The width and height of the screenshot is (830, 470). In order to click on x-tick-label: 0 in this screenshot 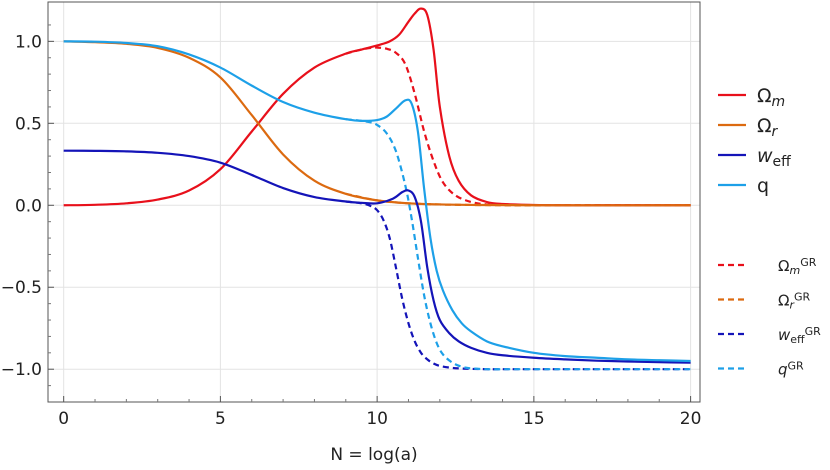, I will do `click(63, 419)`.